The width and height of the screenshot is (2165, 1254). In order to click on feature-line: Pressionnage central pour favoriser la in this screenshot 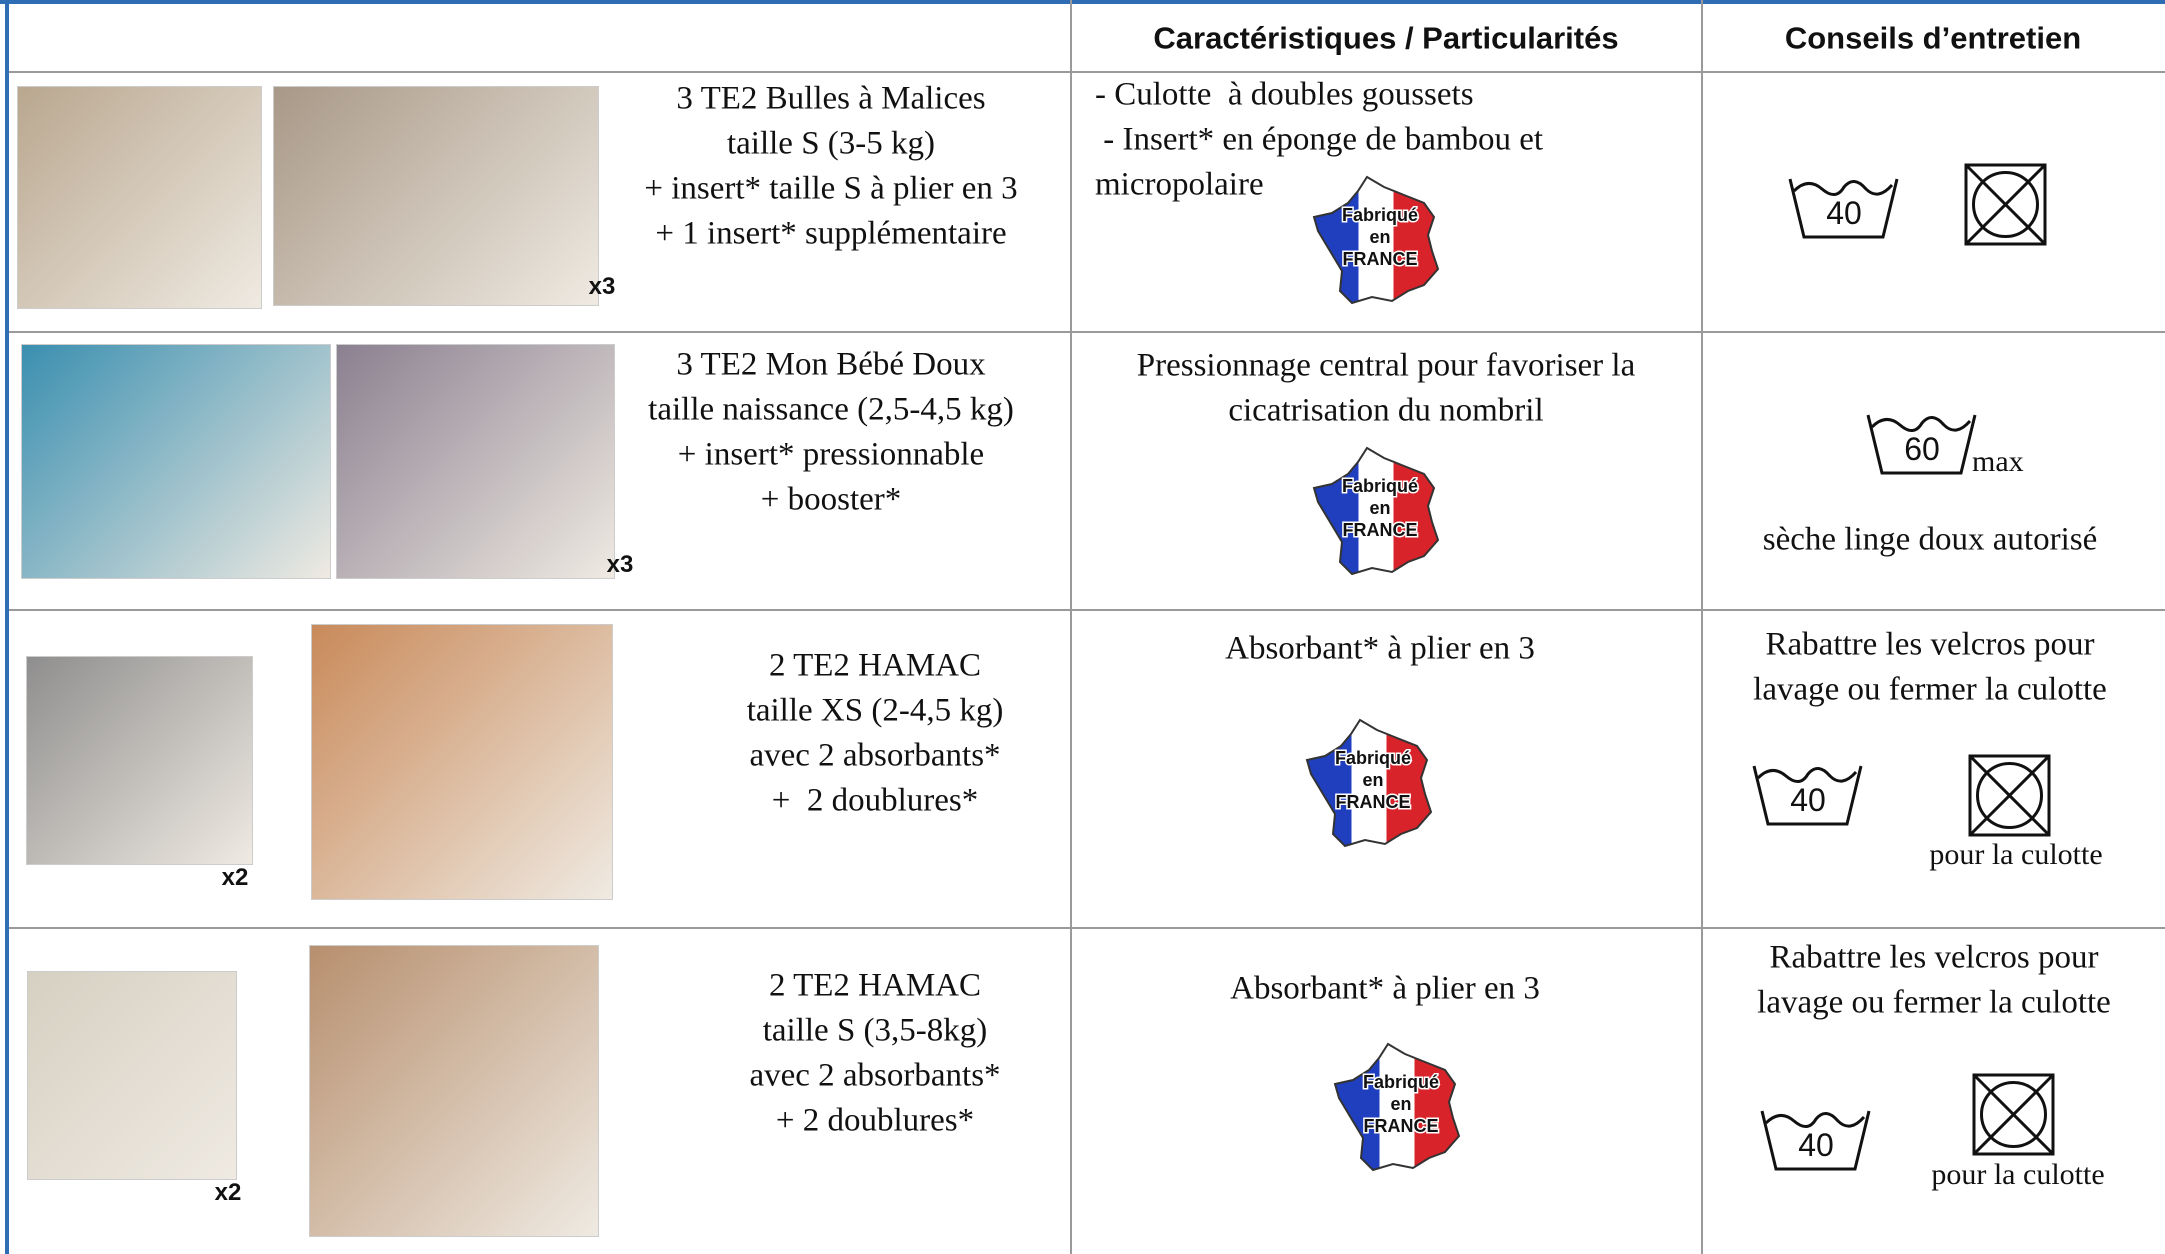, I will do `click(1386, 365)`.